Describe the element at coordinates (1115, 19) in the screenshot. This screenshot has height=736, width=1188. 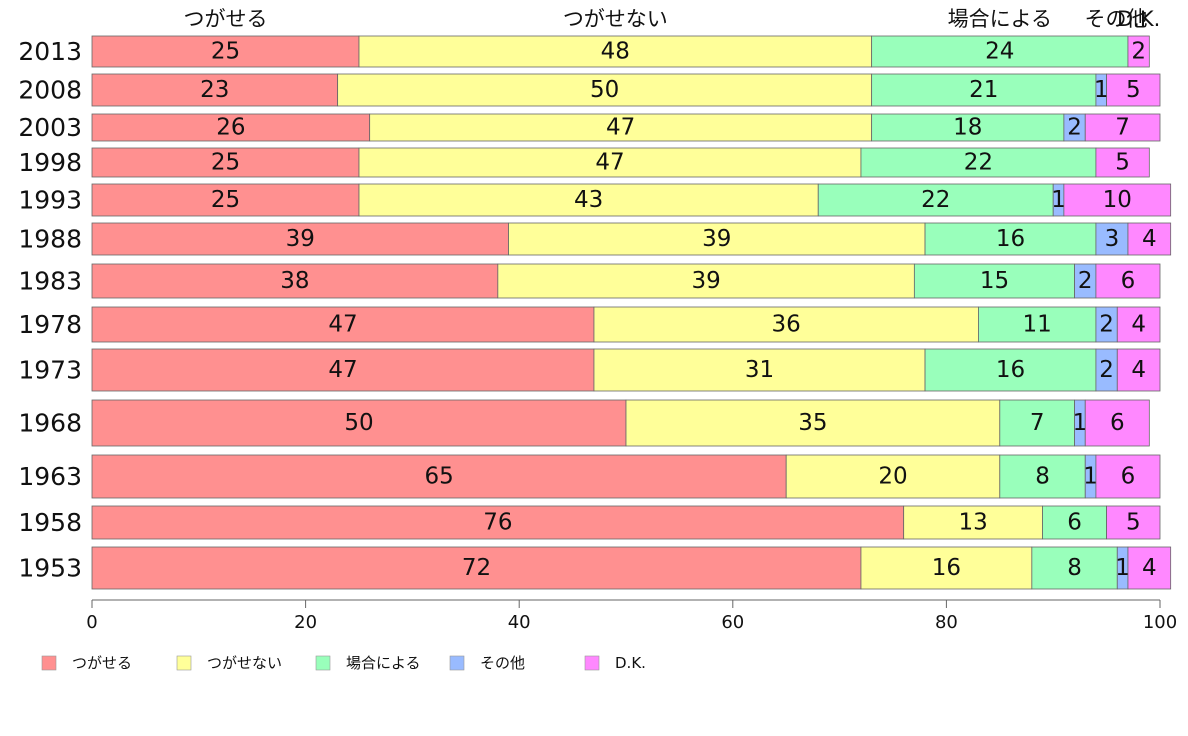
I see `column-header: その他` at that location.